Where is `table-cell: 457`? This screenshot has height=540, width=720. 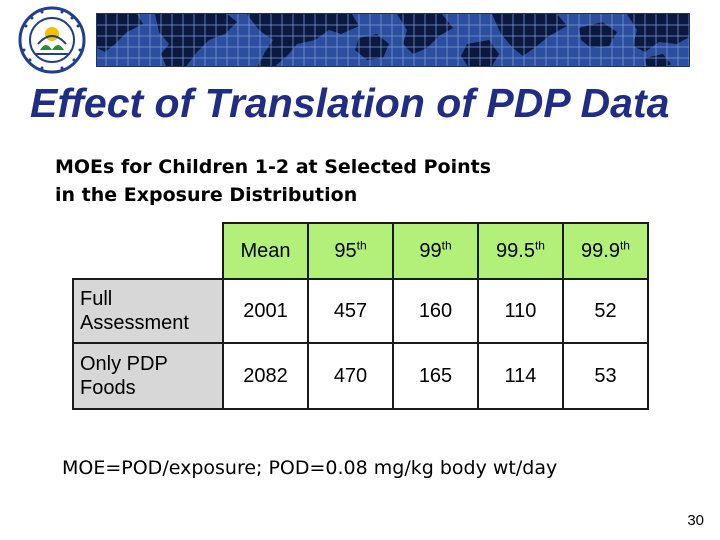
table-cell: 457 is located at coordinates (350, 311).